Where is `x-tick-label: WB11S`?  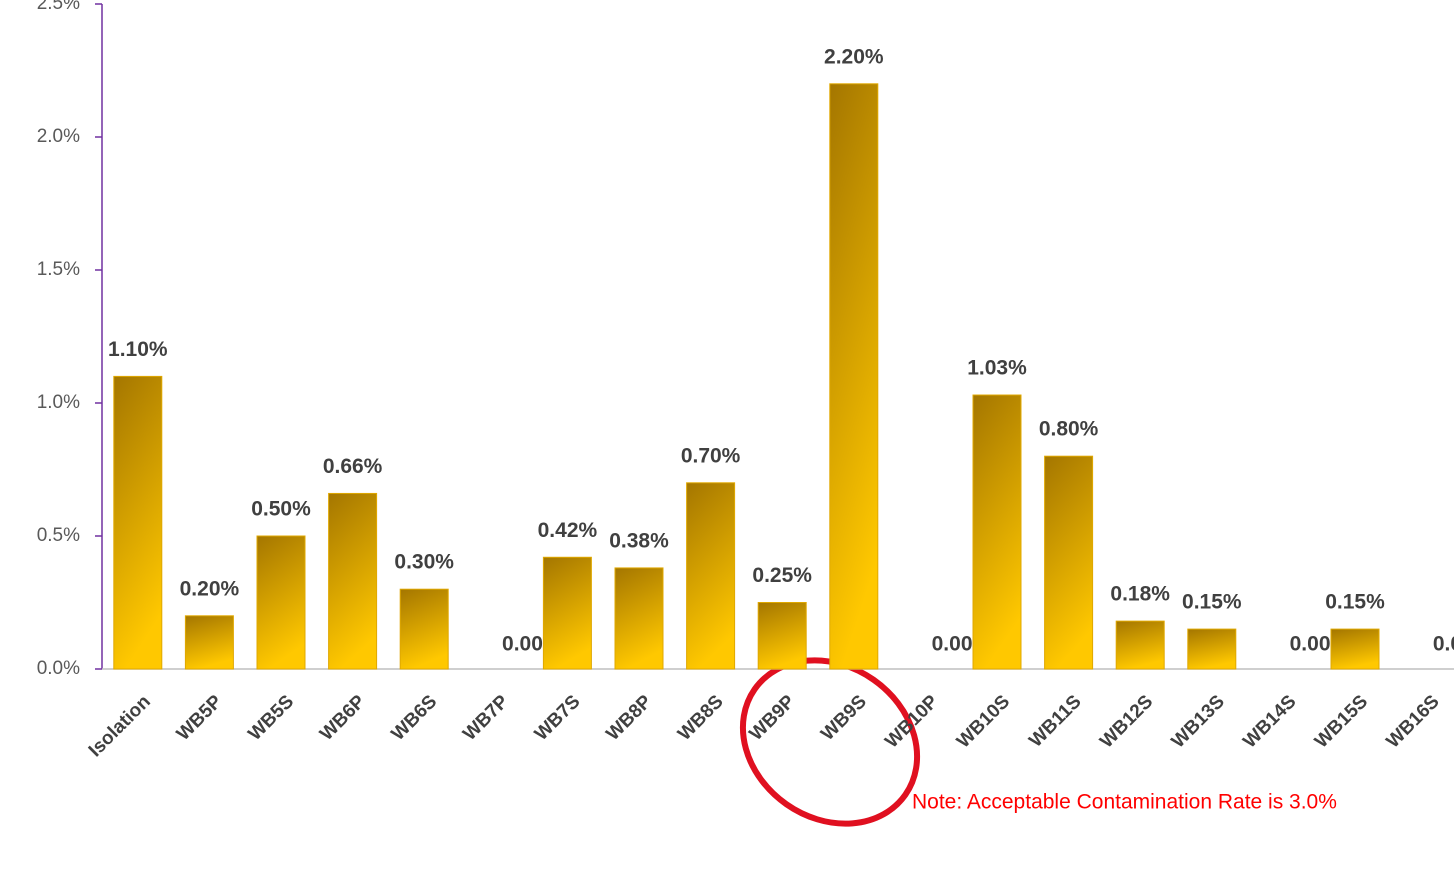
x-tick-label: WB11S is located at coordinates (1055, 721).